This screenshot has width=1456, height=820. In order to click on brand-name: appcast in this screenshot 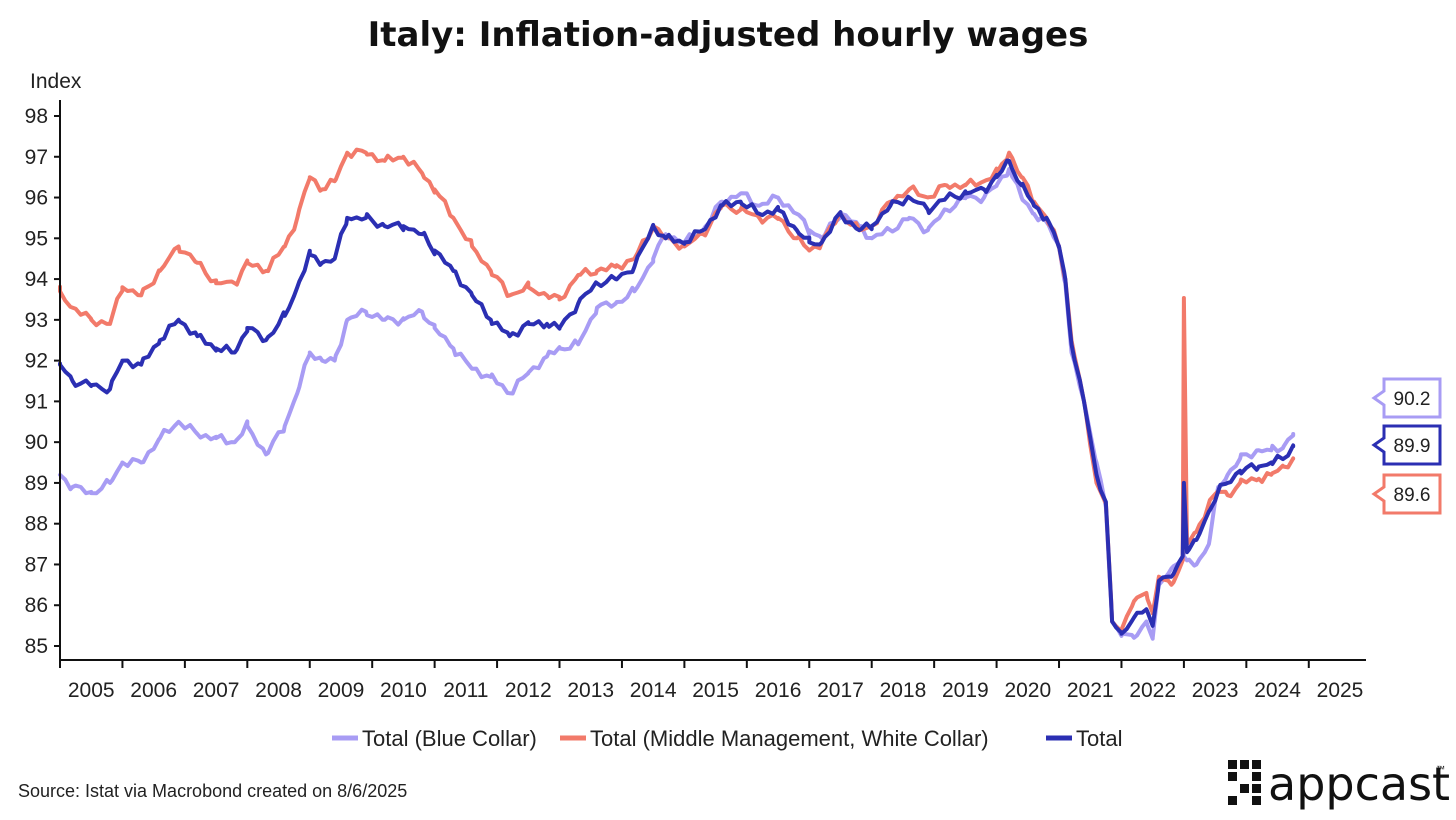, I will do `click(1359, 784)`.